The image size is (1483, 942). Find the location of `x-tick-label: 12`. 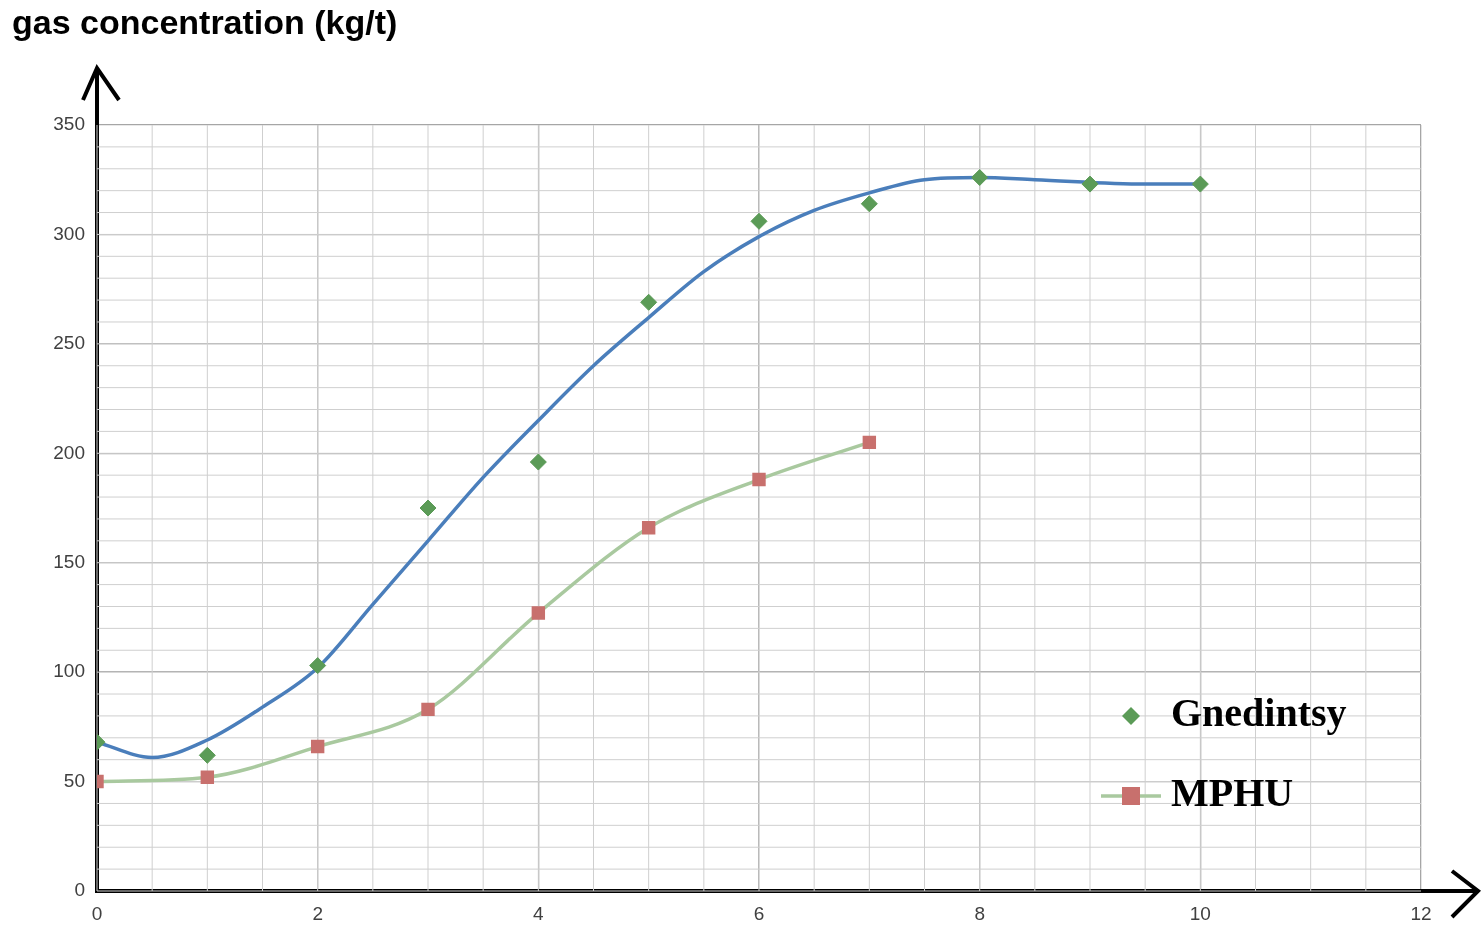

x-tick-label: 12 is located at coordinates (1421, 913).